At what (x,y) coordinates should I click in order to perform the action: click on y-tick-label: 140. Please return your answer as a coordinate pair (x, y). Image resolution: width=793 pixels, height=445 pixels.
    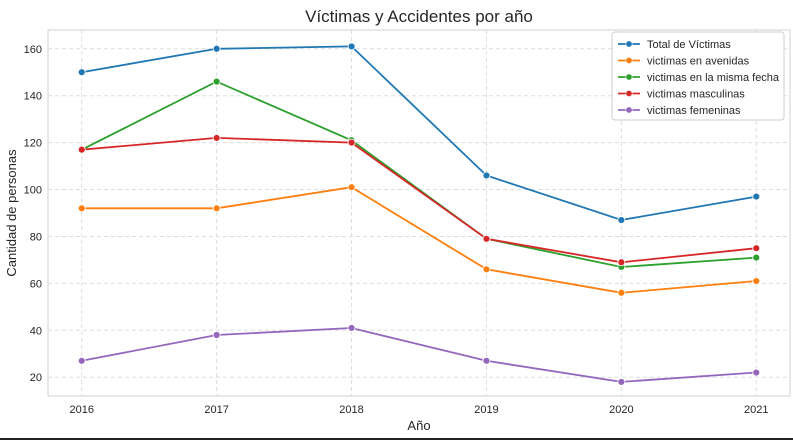
    Looking at the image, I should click on (33, 97).